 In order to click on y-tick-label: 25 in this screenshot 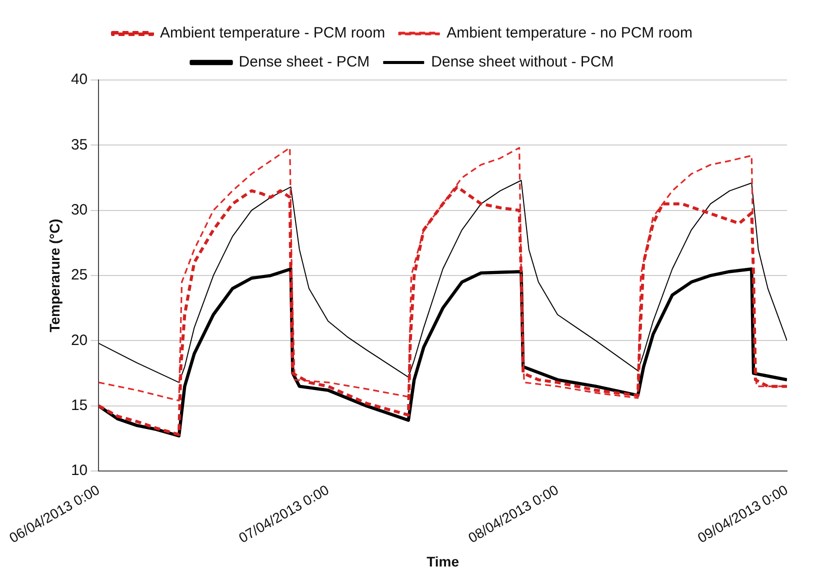, I will do `click(79, 275)`.